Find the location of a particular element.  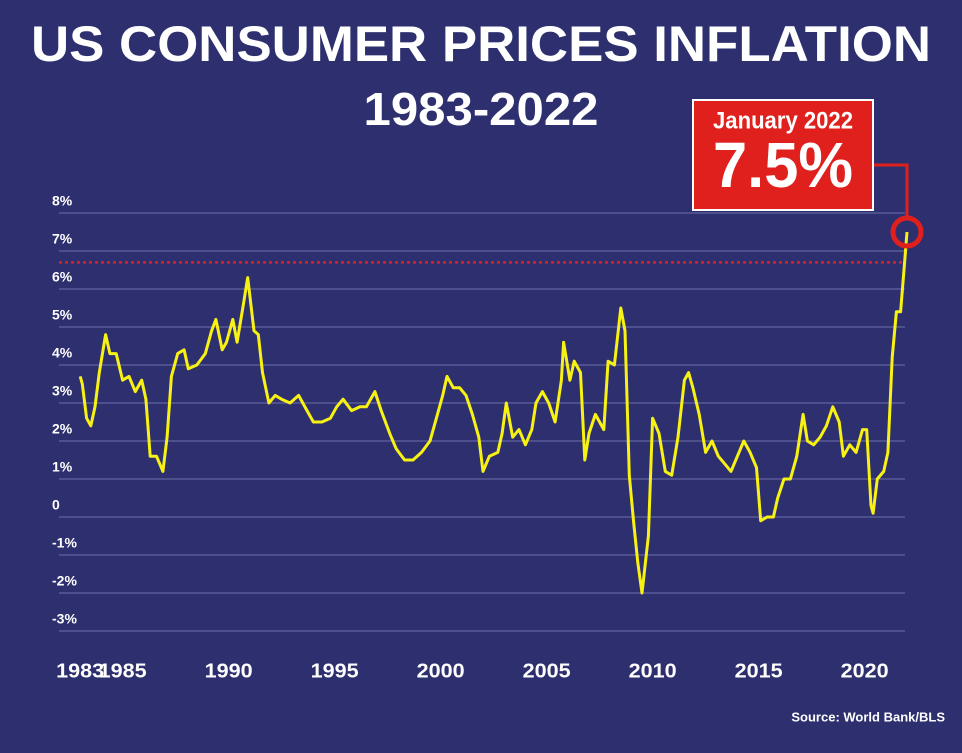

source: Source: World Bank/BLS is located at coordinates (868, 716).